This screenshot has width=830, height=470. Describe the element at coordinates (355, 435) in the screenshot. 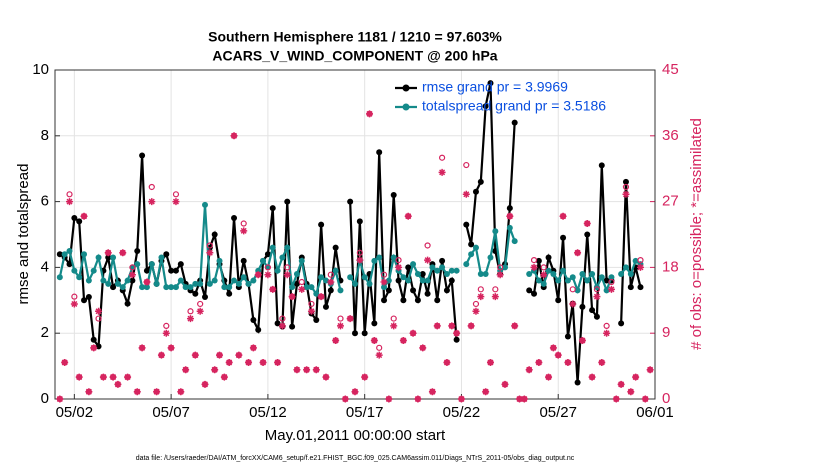

I see `x-axis-label: May.01,2011 00:00:00 start` at that location.